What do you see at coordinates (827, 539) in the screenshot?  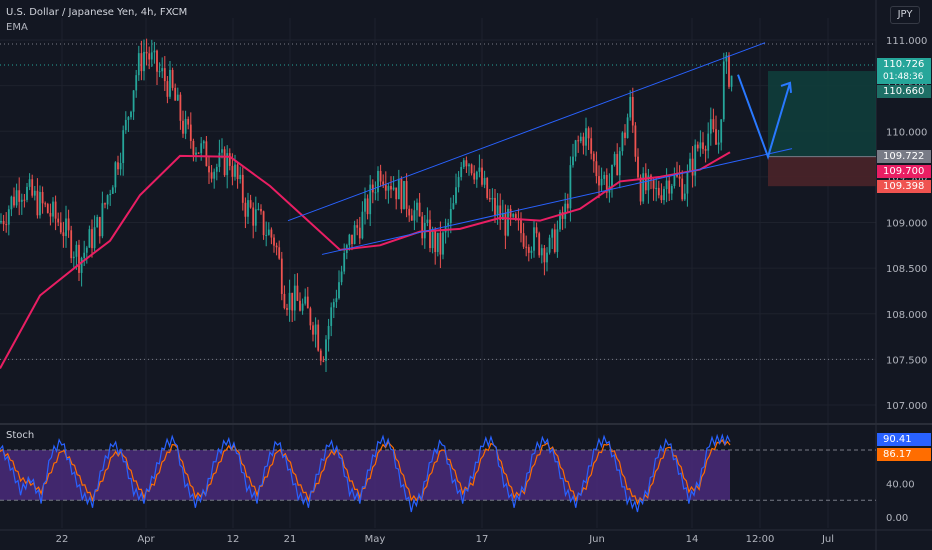 I see `time-axis-label: Jul` at bounding box center [827, 539].